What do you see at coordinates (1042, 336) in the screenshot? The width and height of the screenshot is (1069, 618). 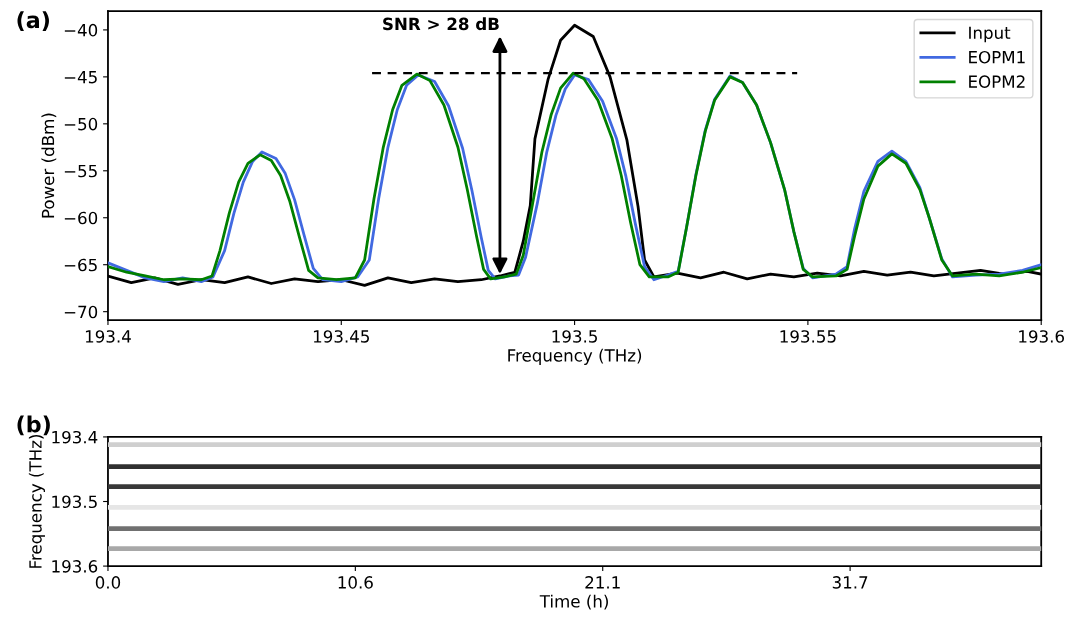 I see `x-tick-label: 193.6` at bounding box center [1042, 336].